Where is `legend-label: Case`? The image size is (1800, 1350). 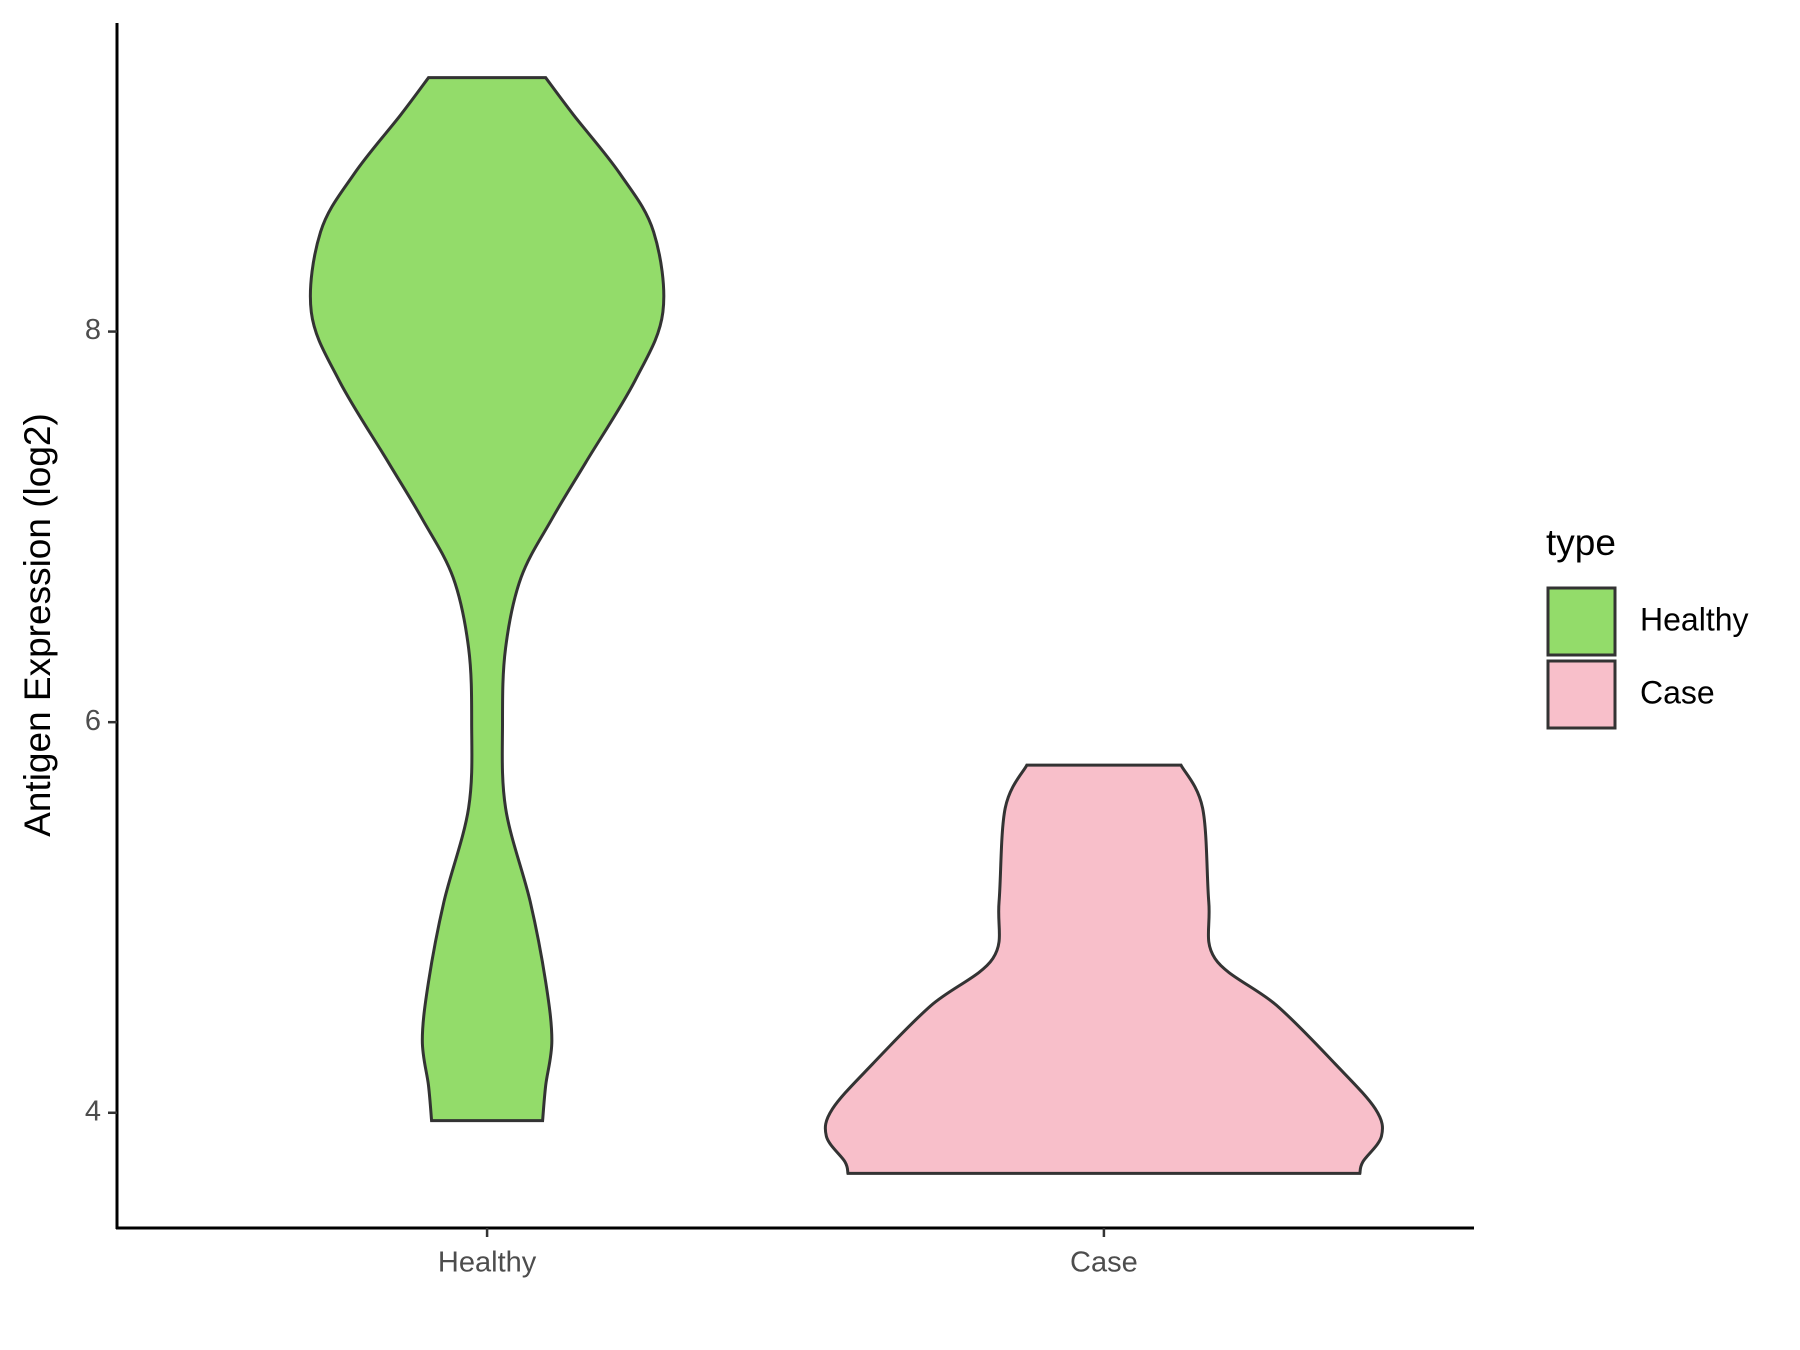
legend-label: Case is located at coordinates (1677, 692).